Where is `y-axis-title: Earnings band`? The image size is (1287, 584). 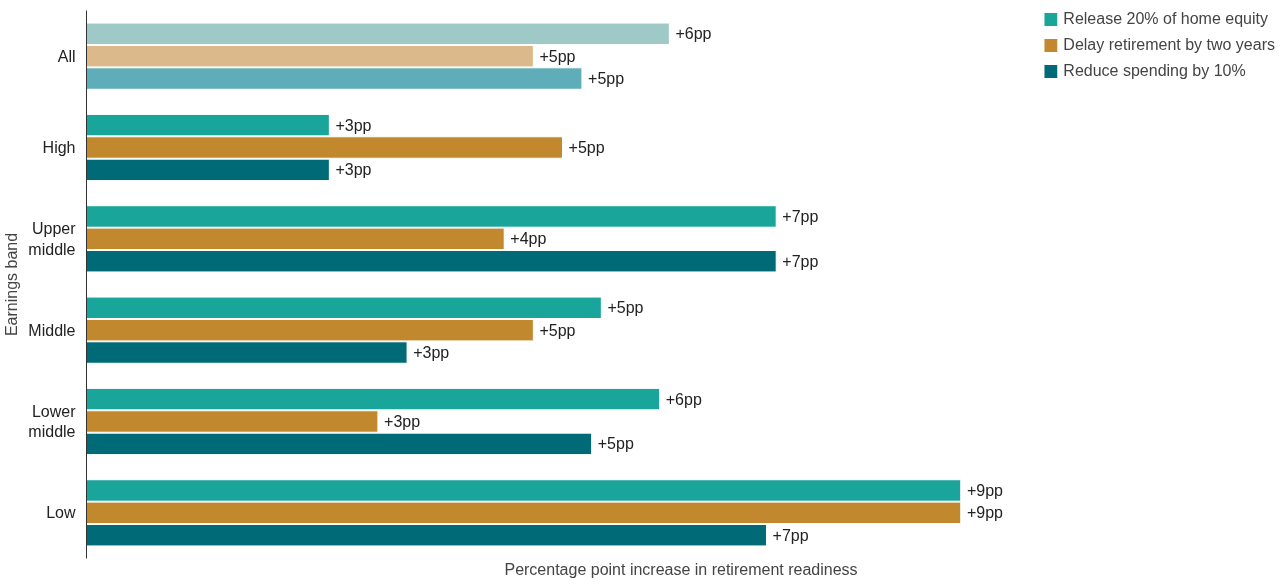 y-axis-title: Earnings band is located at coordinates (12, 284).